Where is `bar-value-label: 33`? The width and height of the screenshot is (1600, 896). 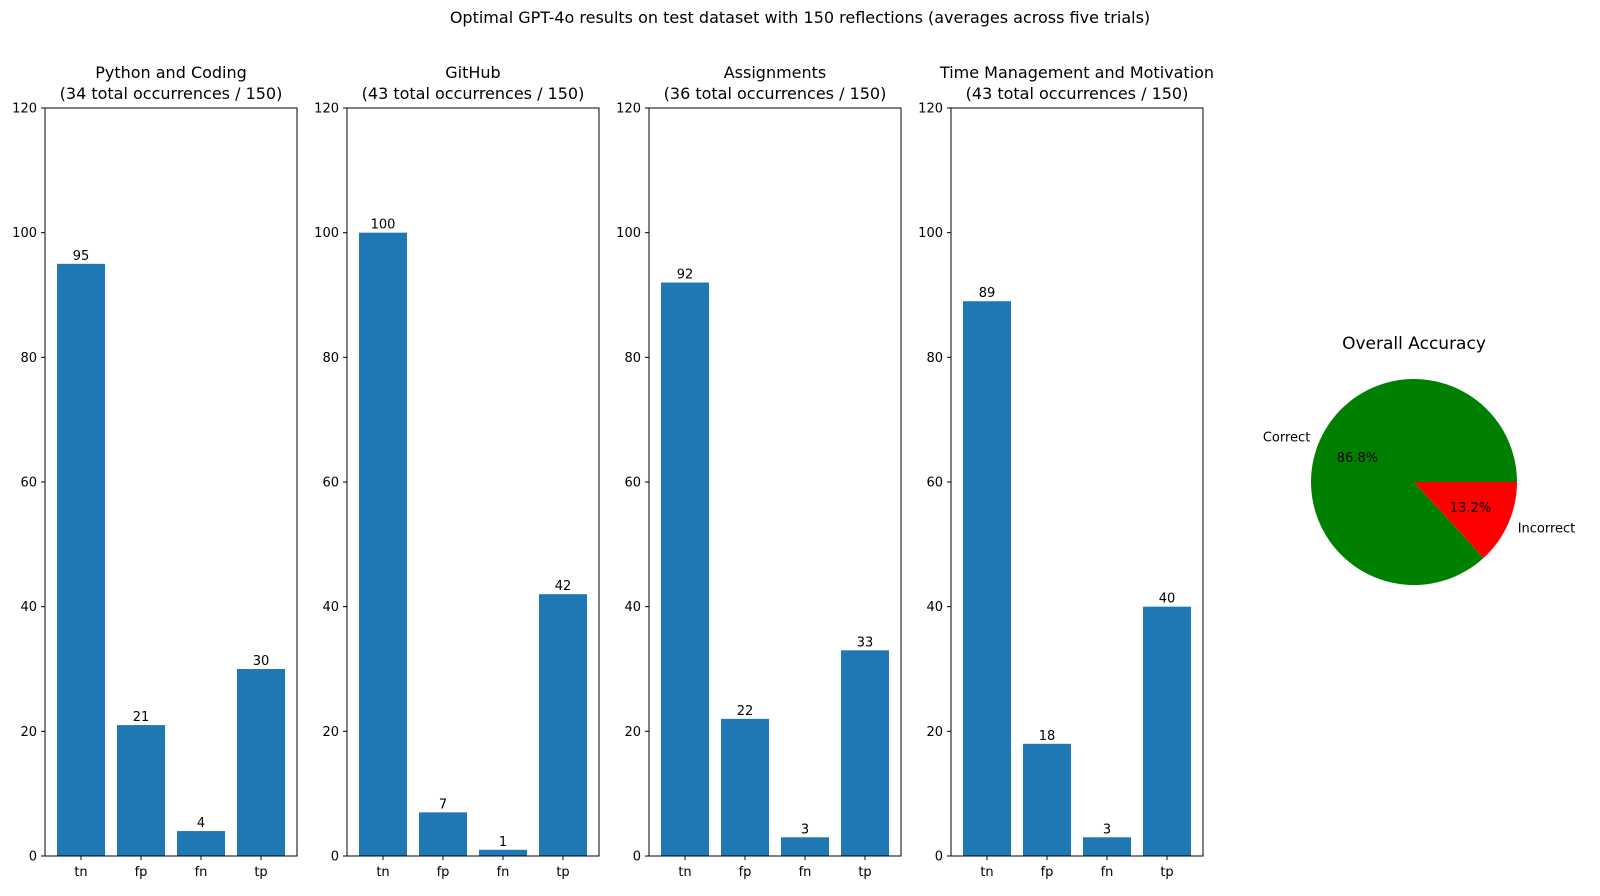 bar-value-label: 33 is located at coordinates (865, 642).